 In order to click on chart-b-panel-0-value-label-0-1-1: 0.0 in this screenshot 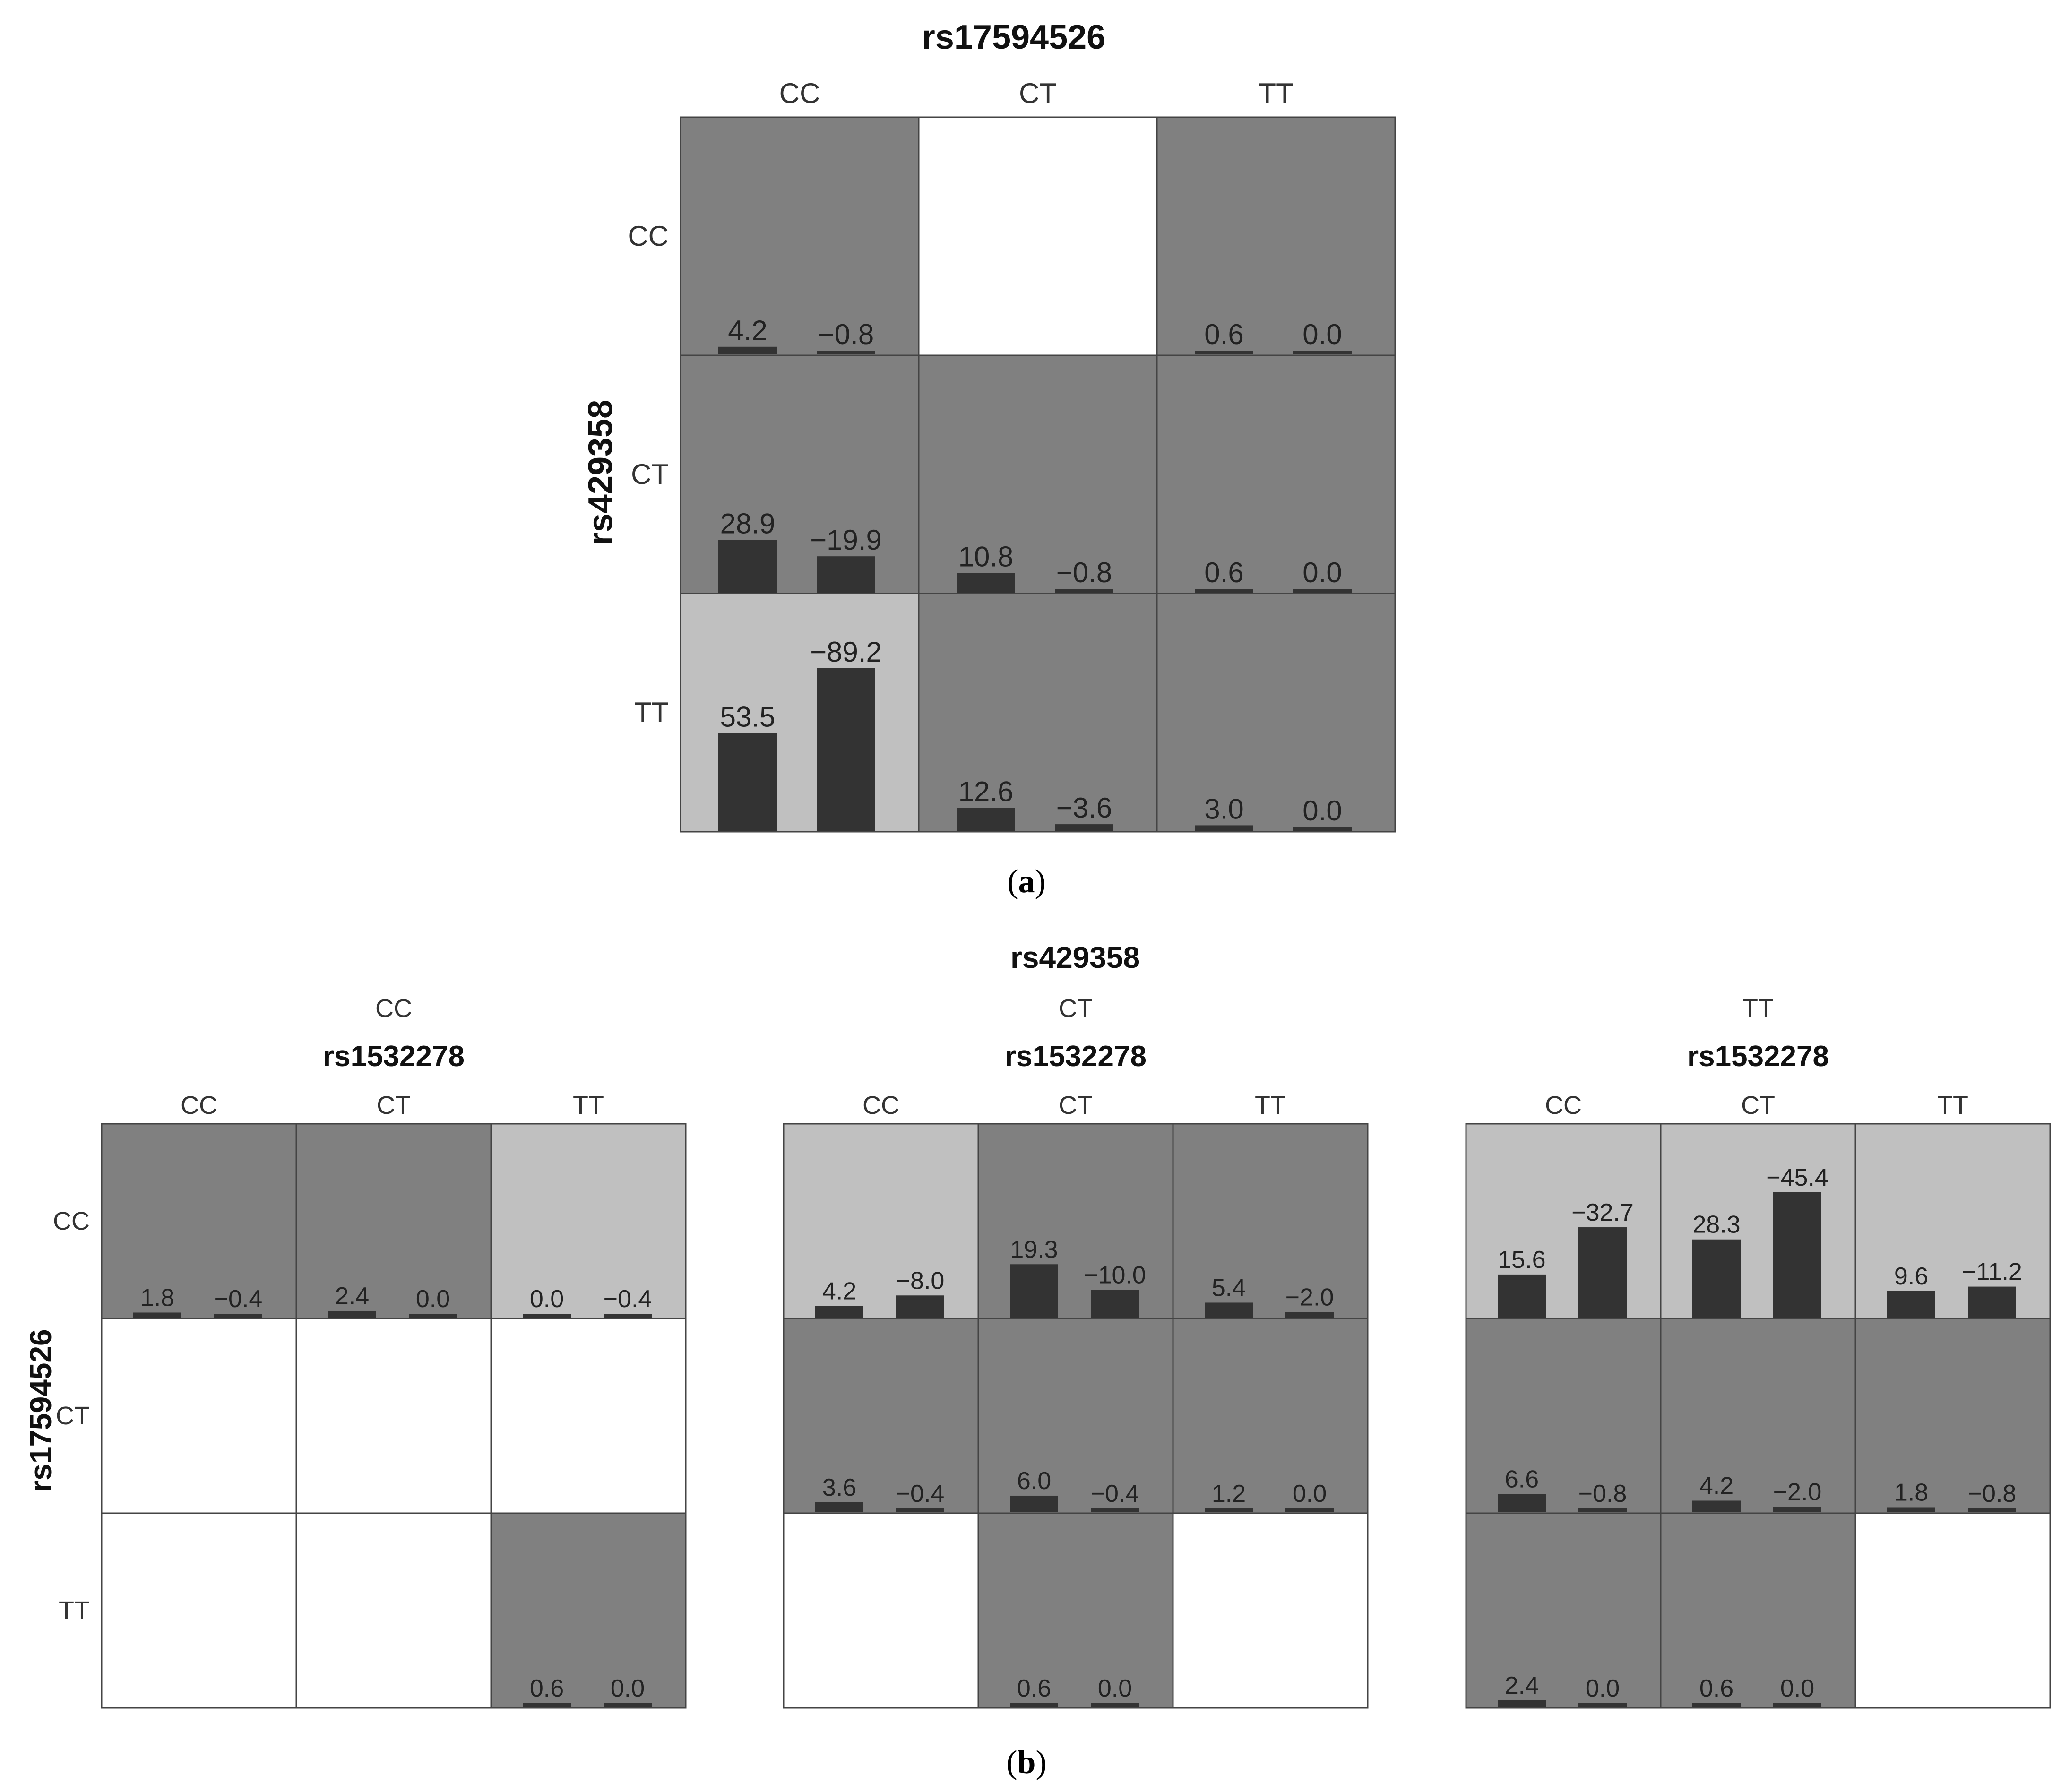, I will do `click(433, 1299)`.